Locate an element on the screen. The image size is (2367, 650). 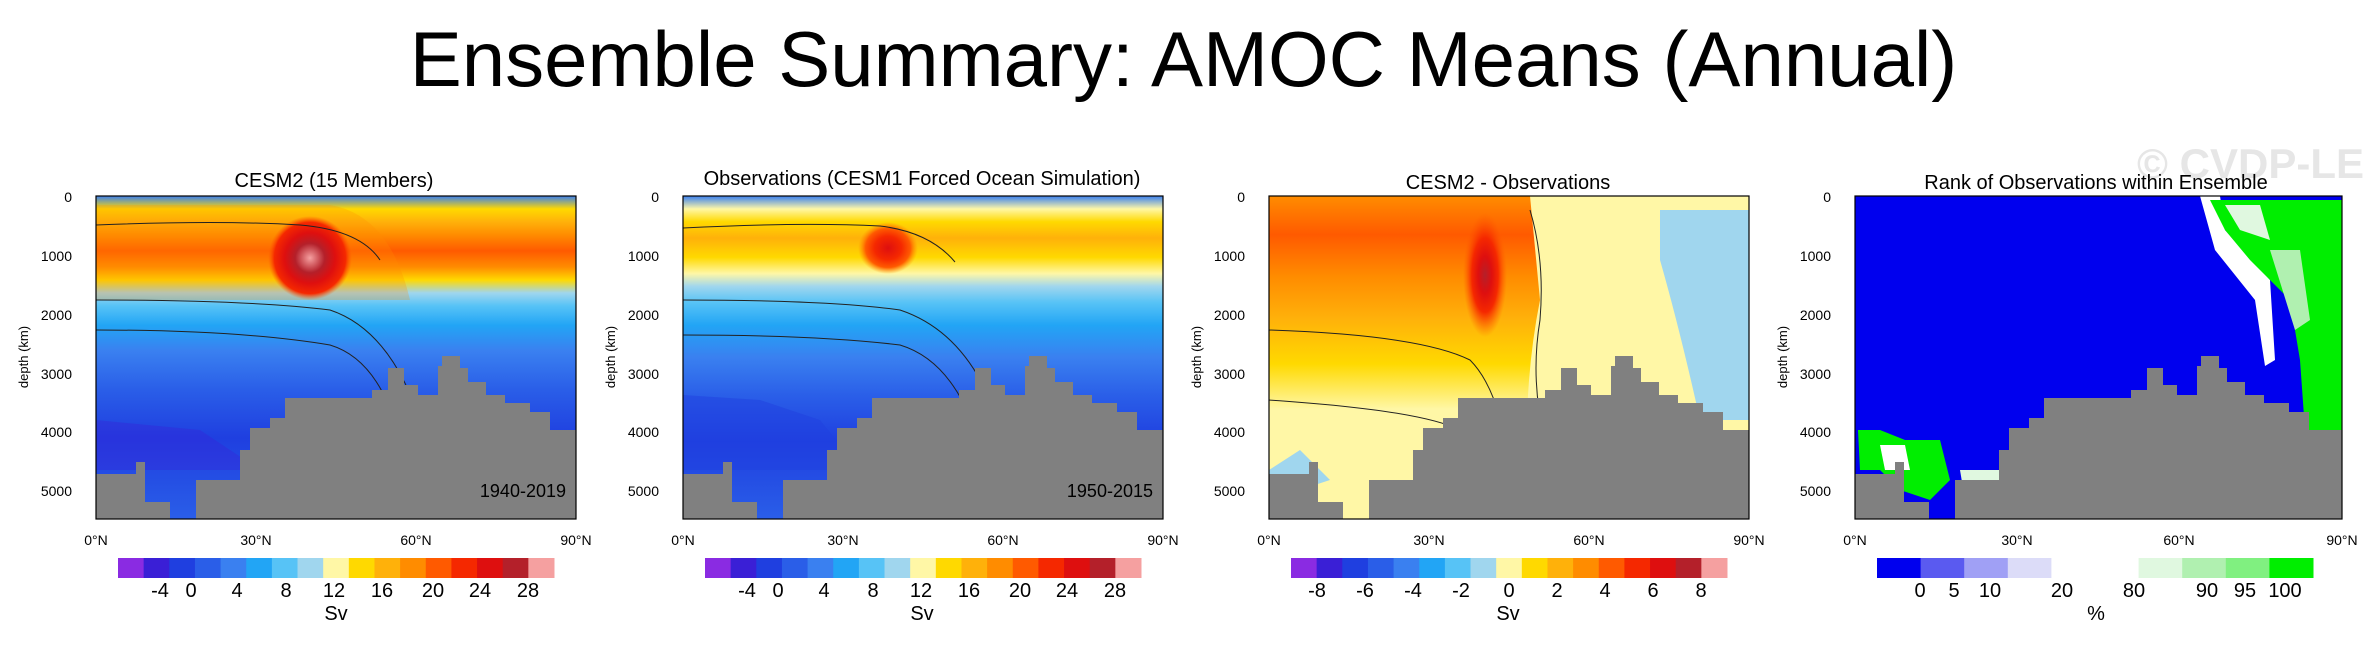
panel-4-x-axis: 0°N 30°N 60°N 90°N is located at coordinates (2100, 540).